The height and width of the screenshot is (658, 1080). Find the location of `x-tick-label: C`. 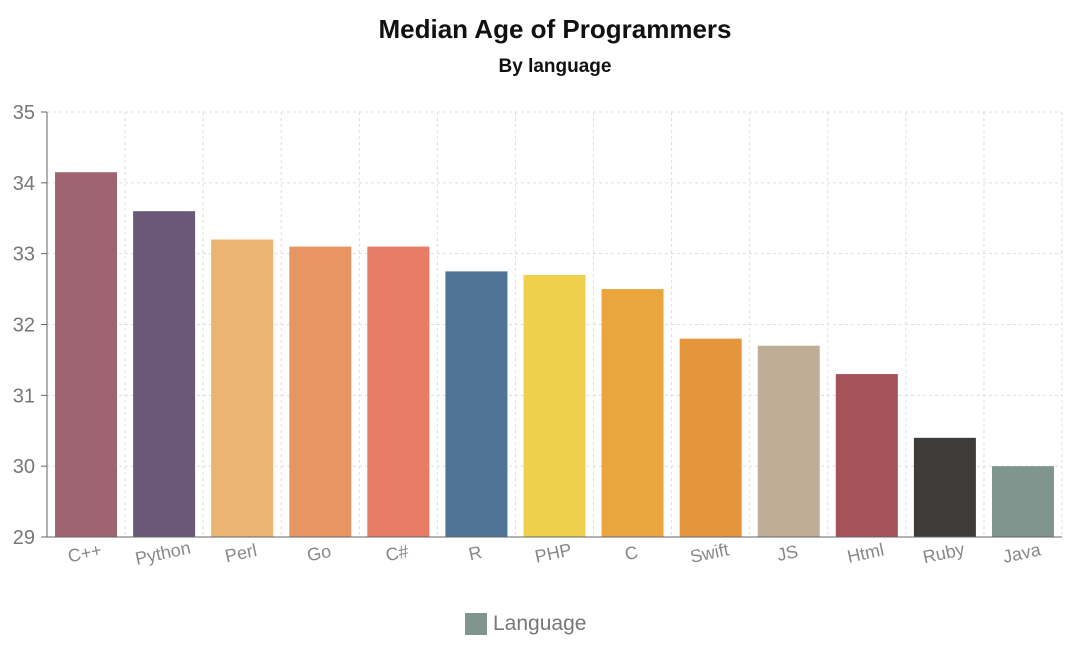

x-tick-label: C is located at coordinates (631, 553).